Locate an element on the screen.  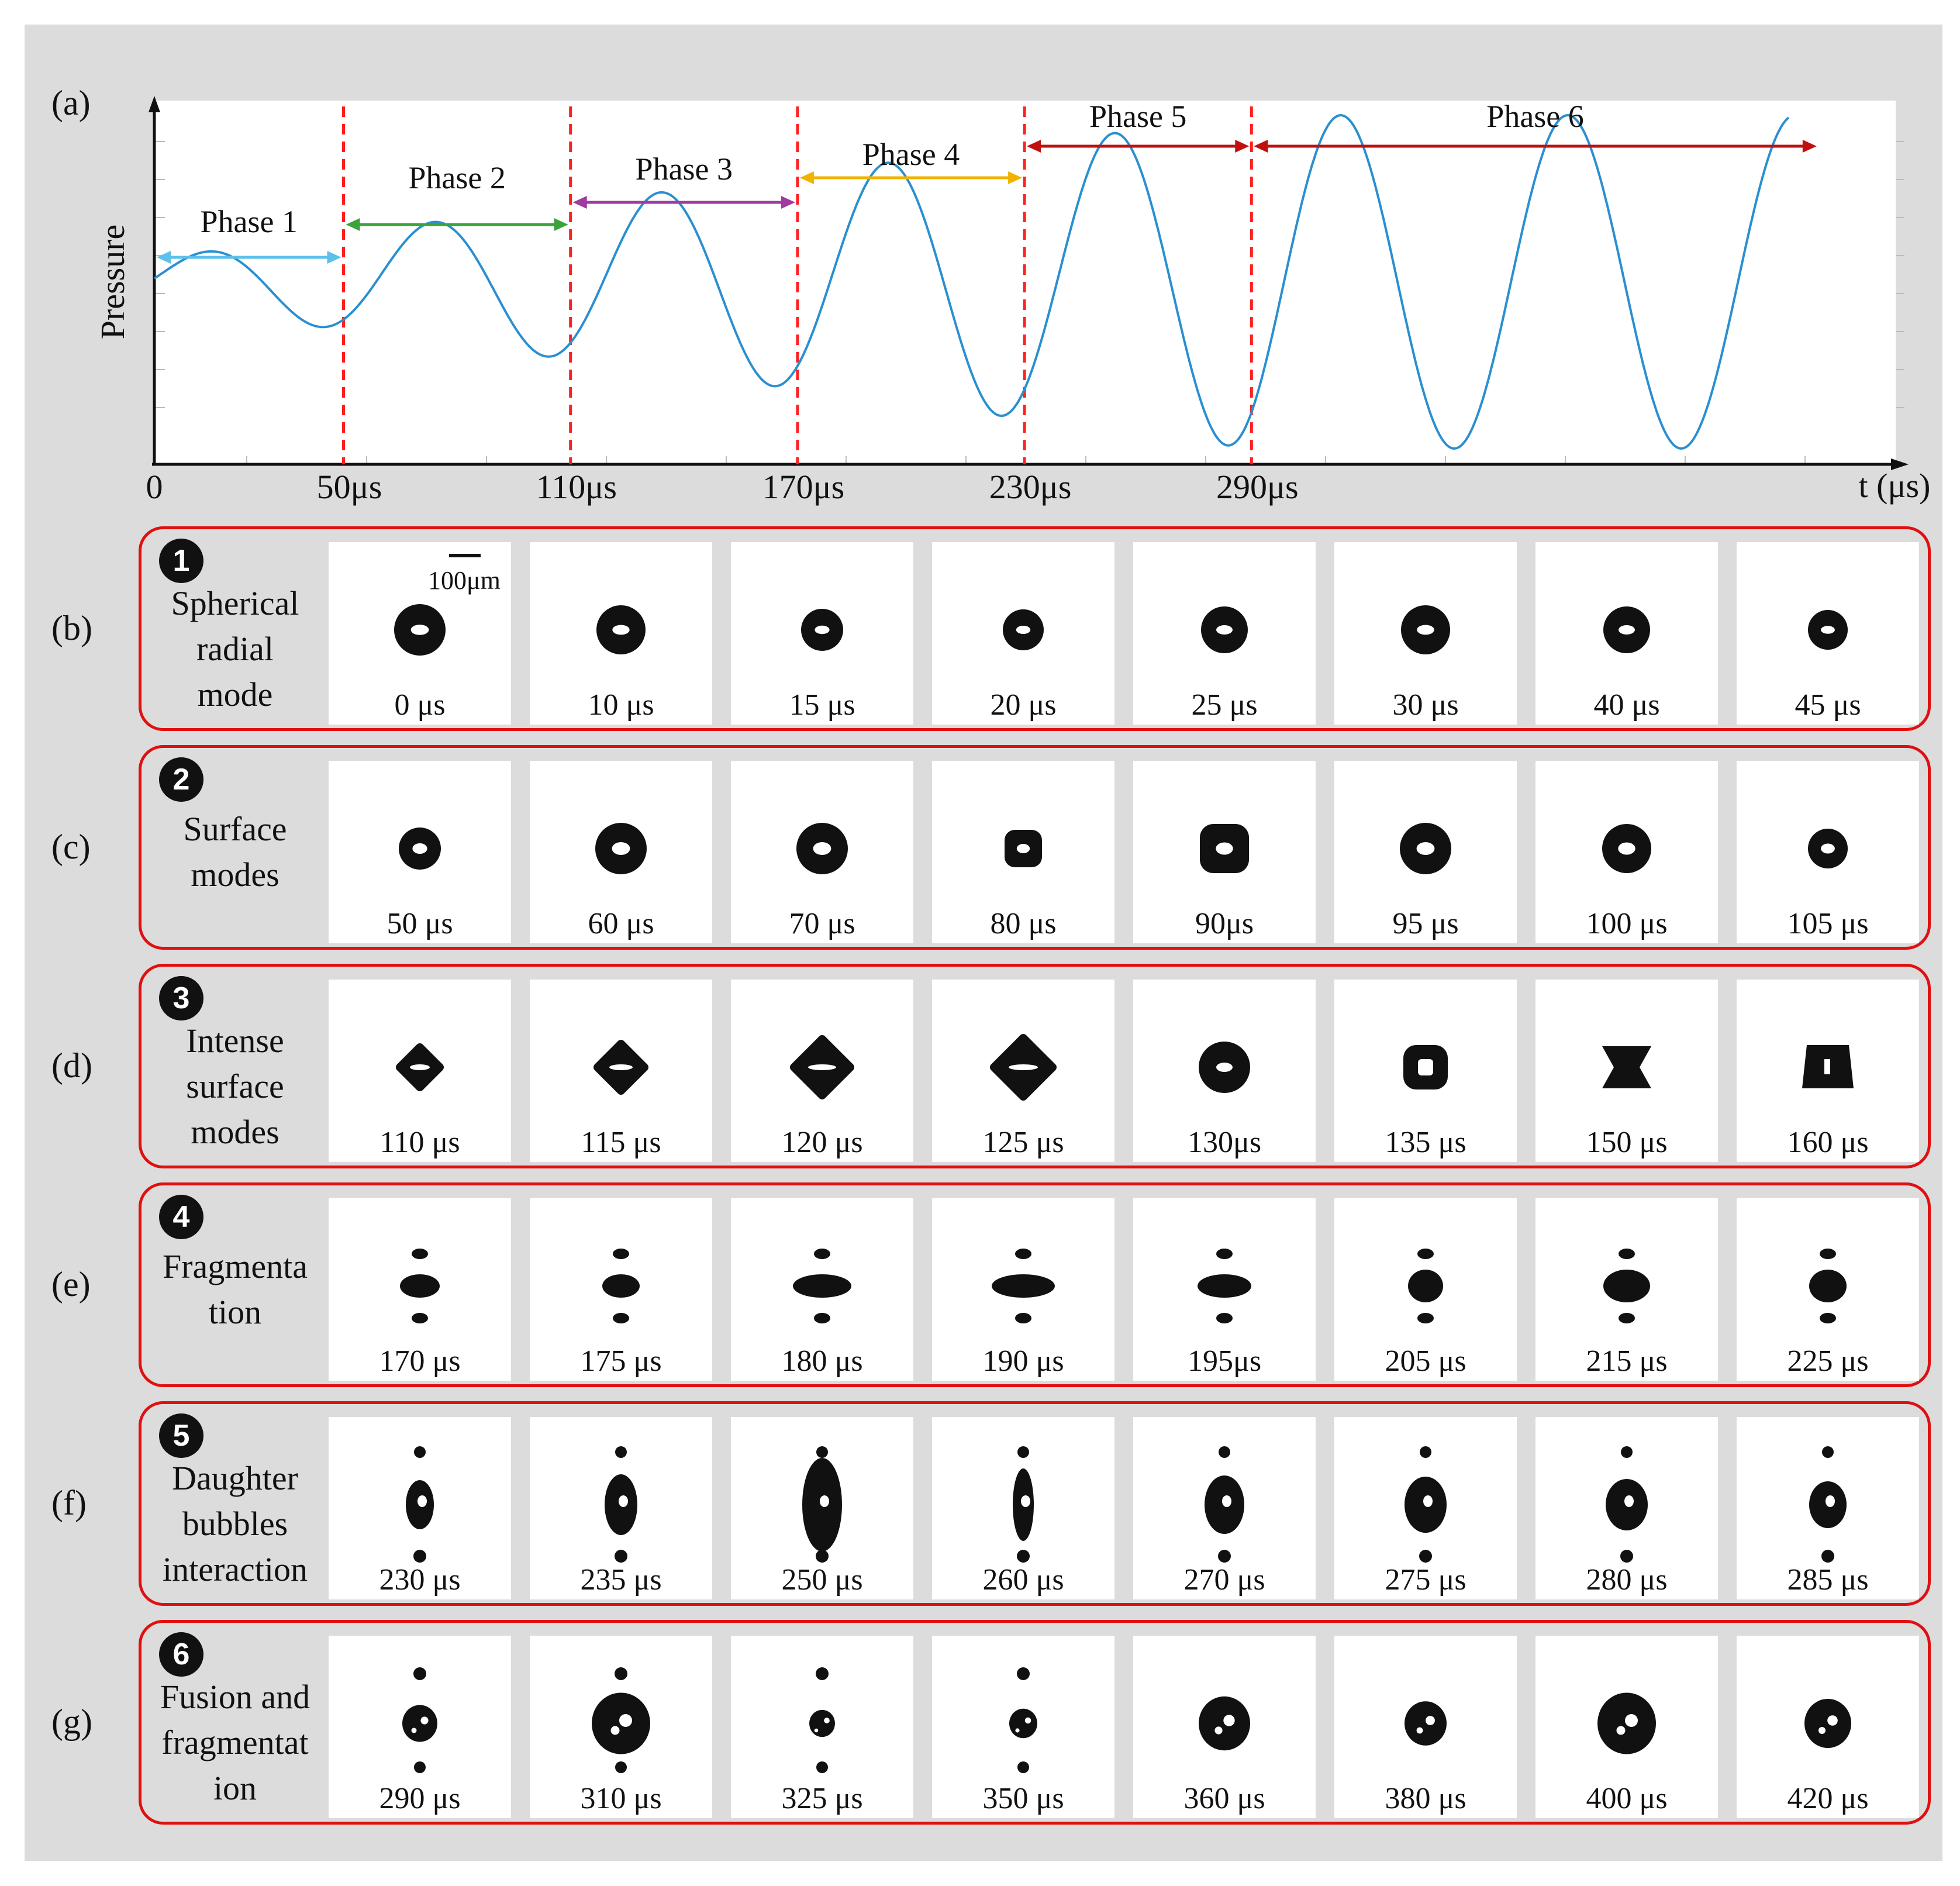
panel-label: (d) is located at coordinates (71, 1066).